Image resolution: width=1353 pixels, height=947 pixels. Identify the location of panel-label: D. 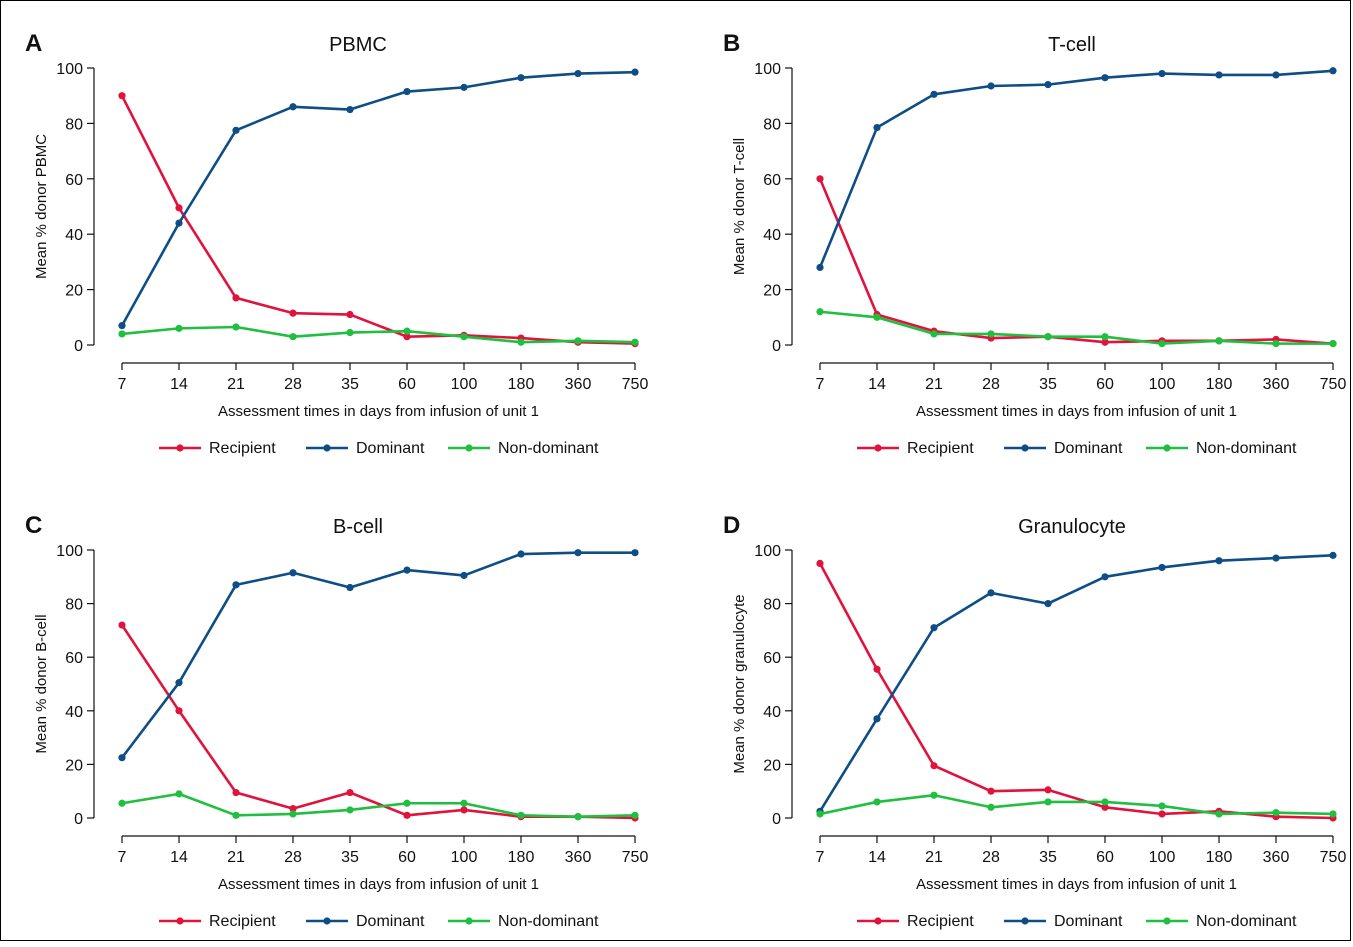
(731, 525).